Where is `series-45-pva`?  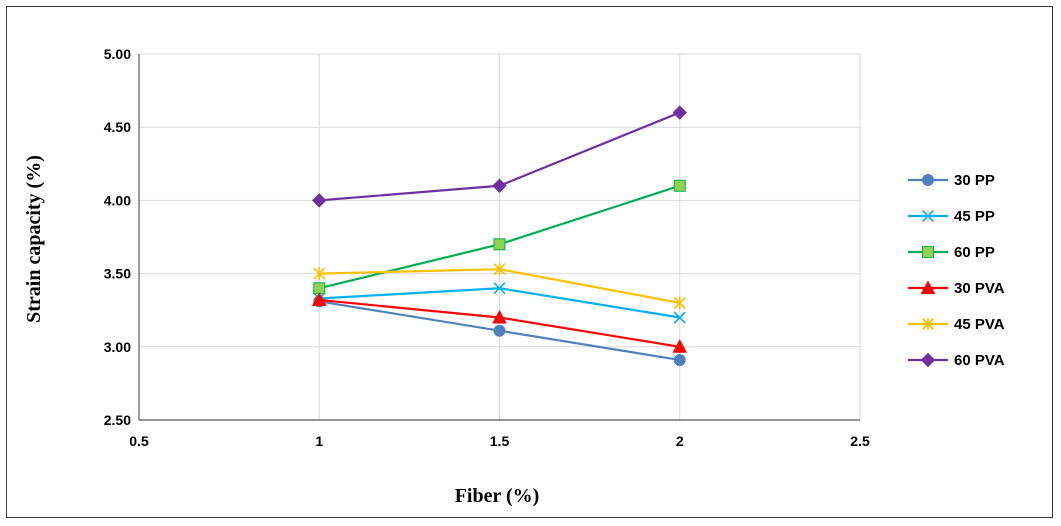 series-45-pva is located at coordinates (499, 286).